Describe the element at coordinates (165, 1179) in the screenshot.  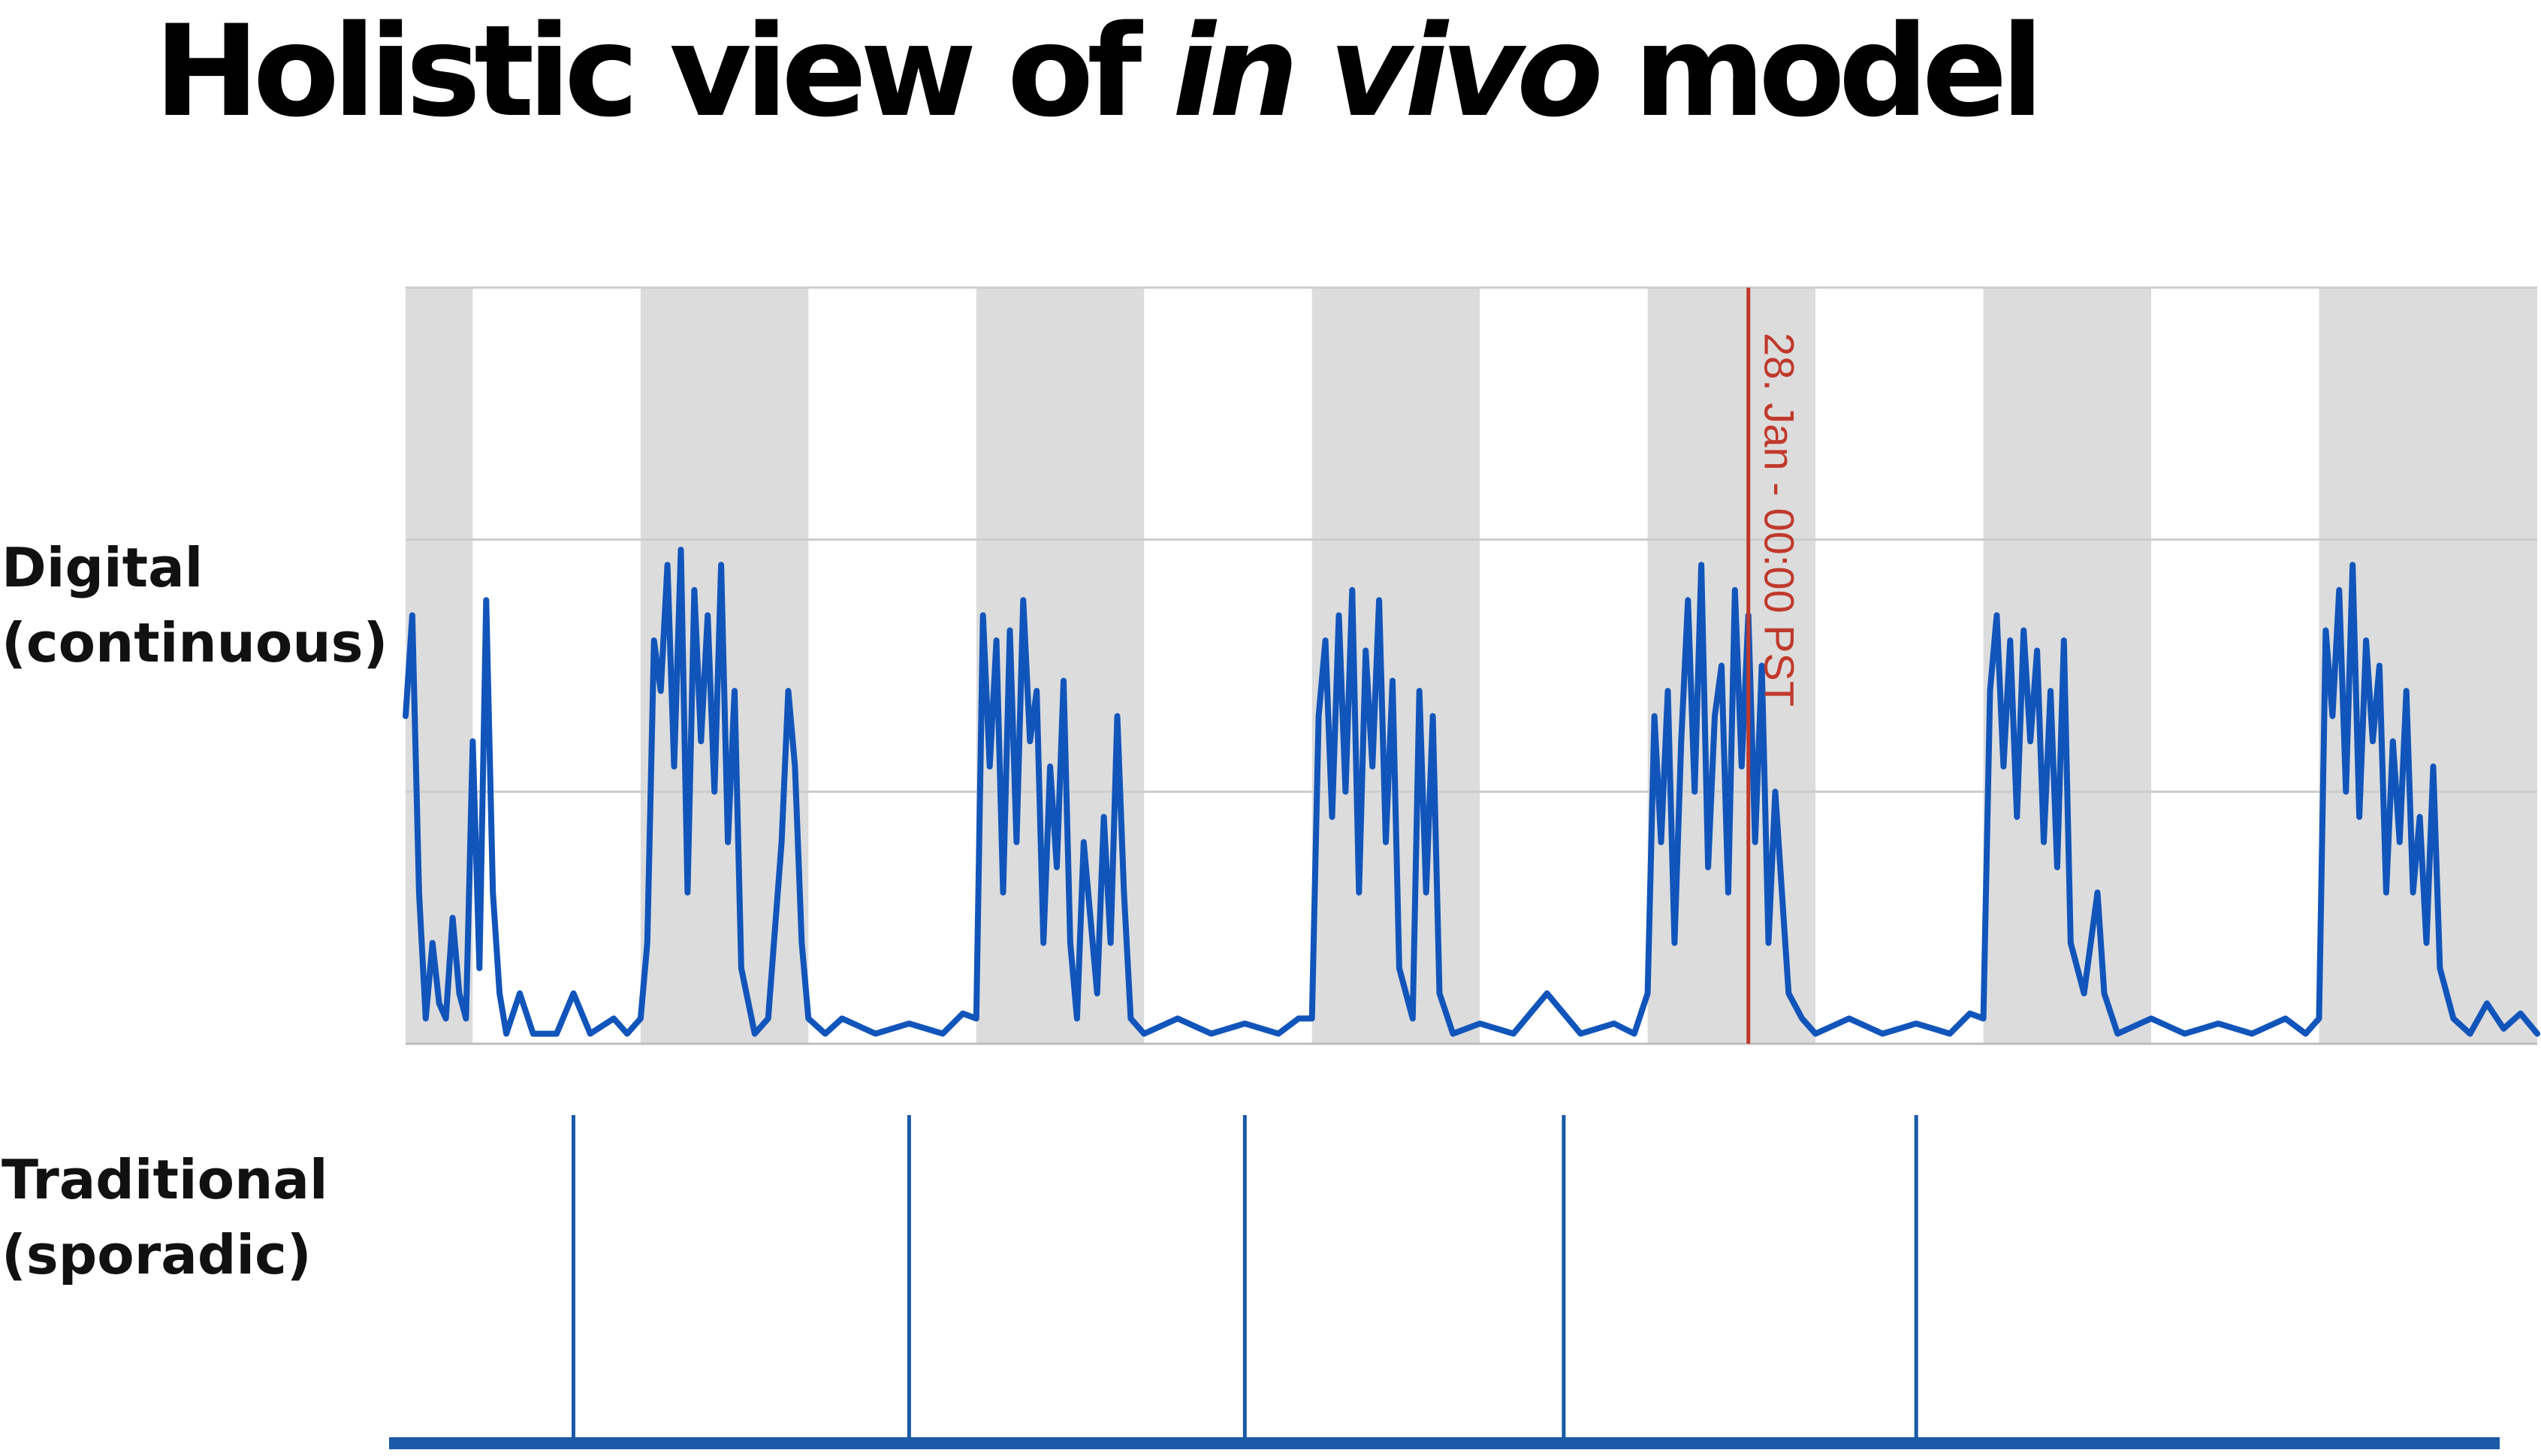
I see `traditional-label-line1: Traditional` at that location.